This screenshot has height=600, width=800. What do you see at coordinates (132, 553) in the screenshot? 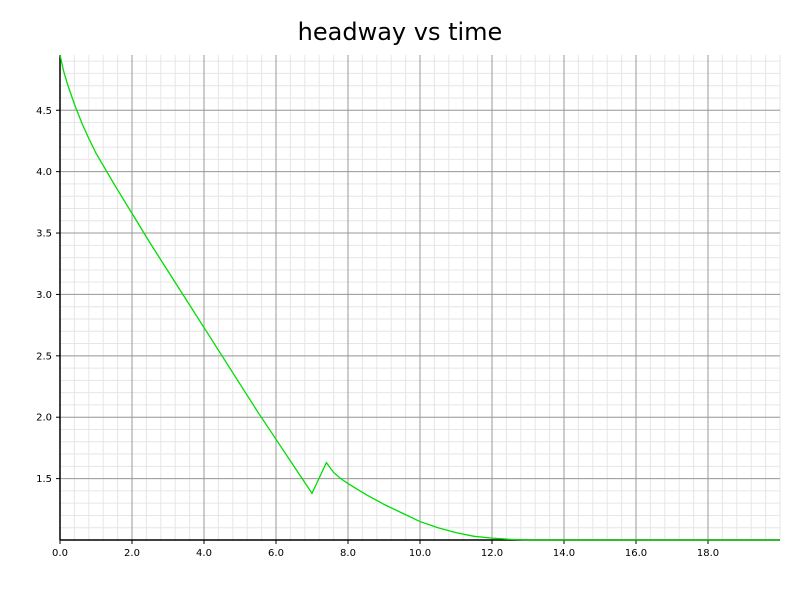
I see `x-tick-label: 2.0` at bounding box center [132, 553].